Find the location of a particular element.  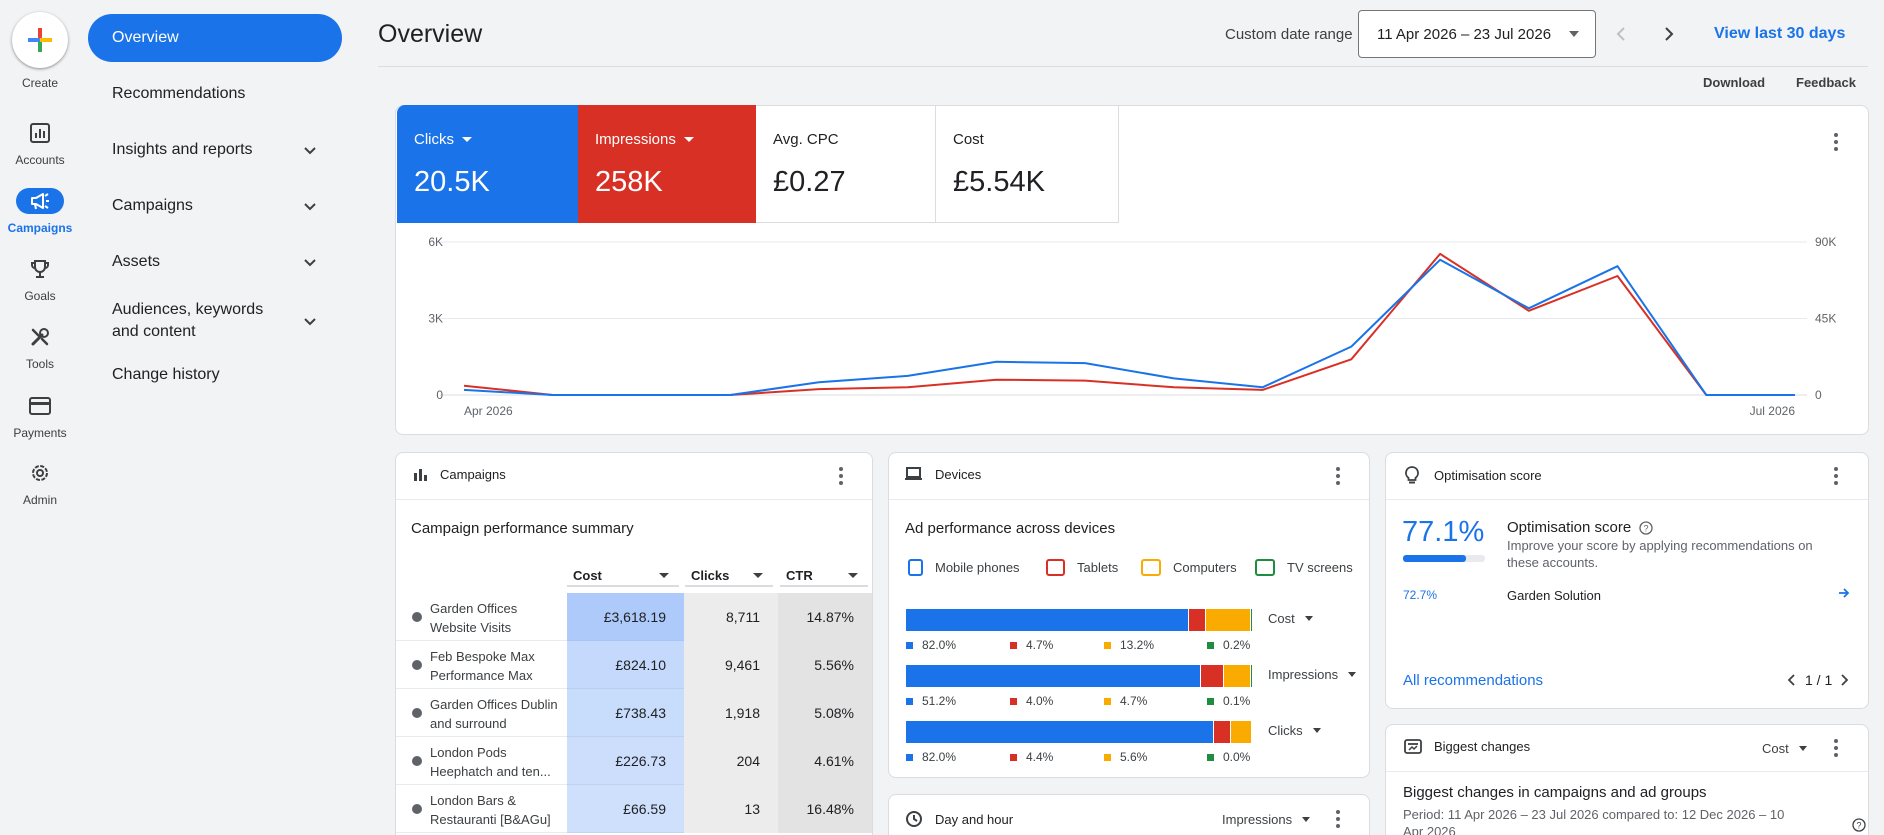

sort-caret-icon is located at coordinates (664, 575).